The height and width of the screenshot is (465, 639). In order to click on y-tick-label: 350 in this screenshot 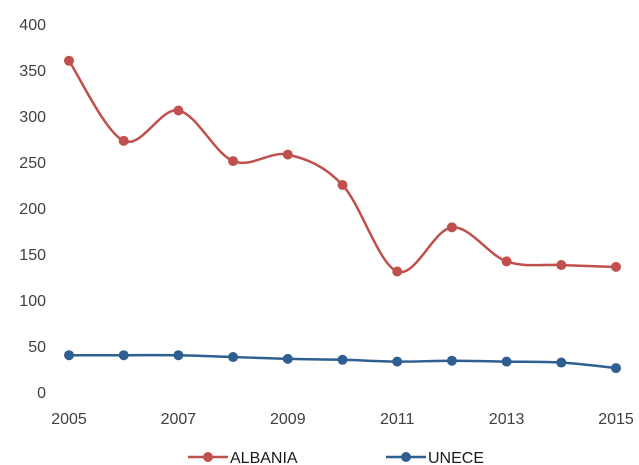, I will do `click(32, 71)`.